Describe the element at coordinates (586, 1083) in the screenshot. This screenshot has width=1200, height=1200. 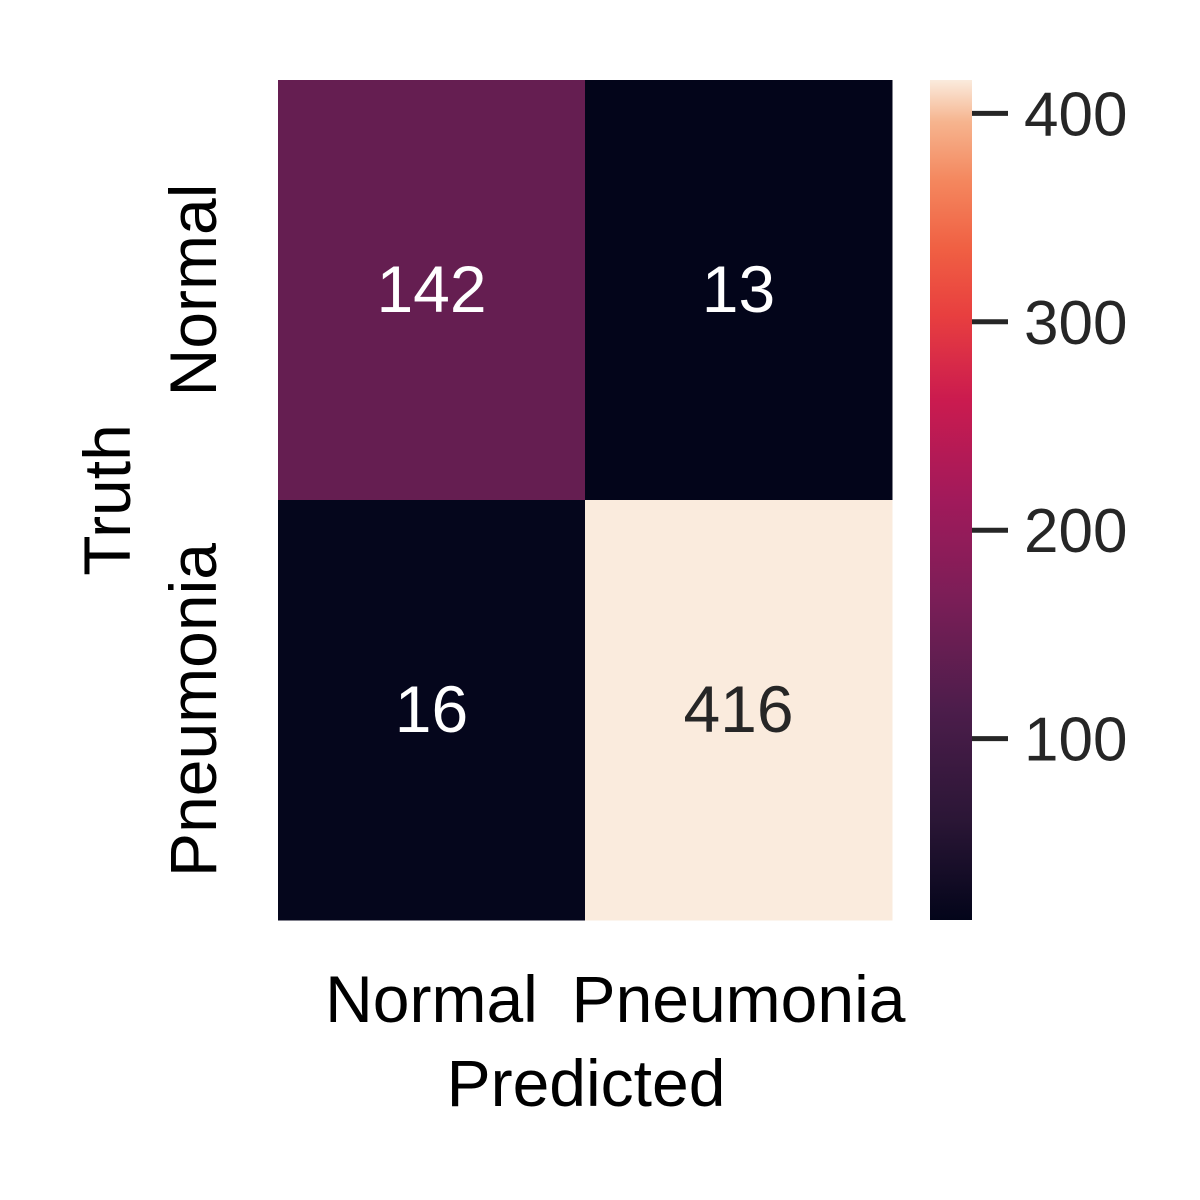
I see `x-axis-label: Predicted` at that location.